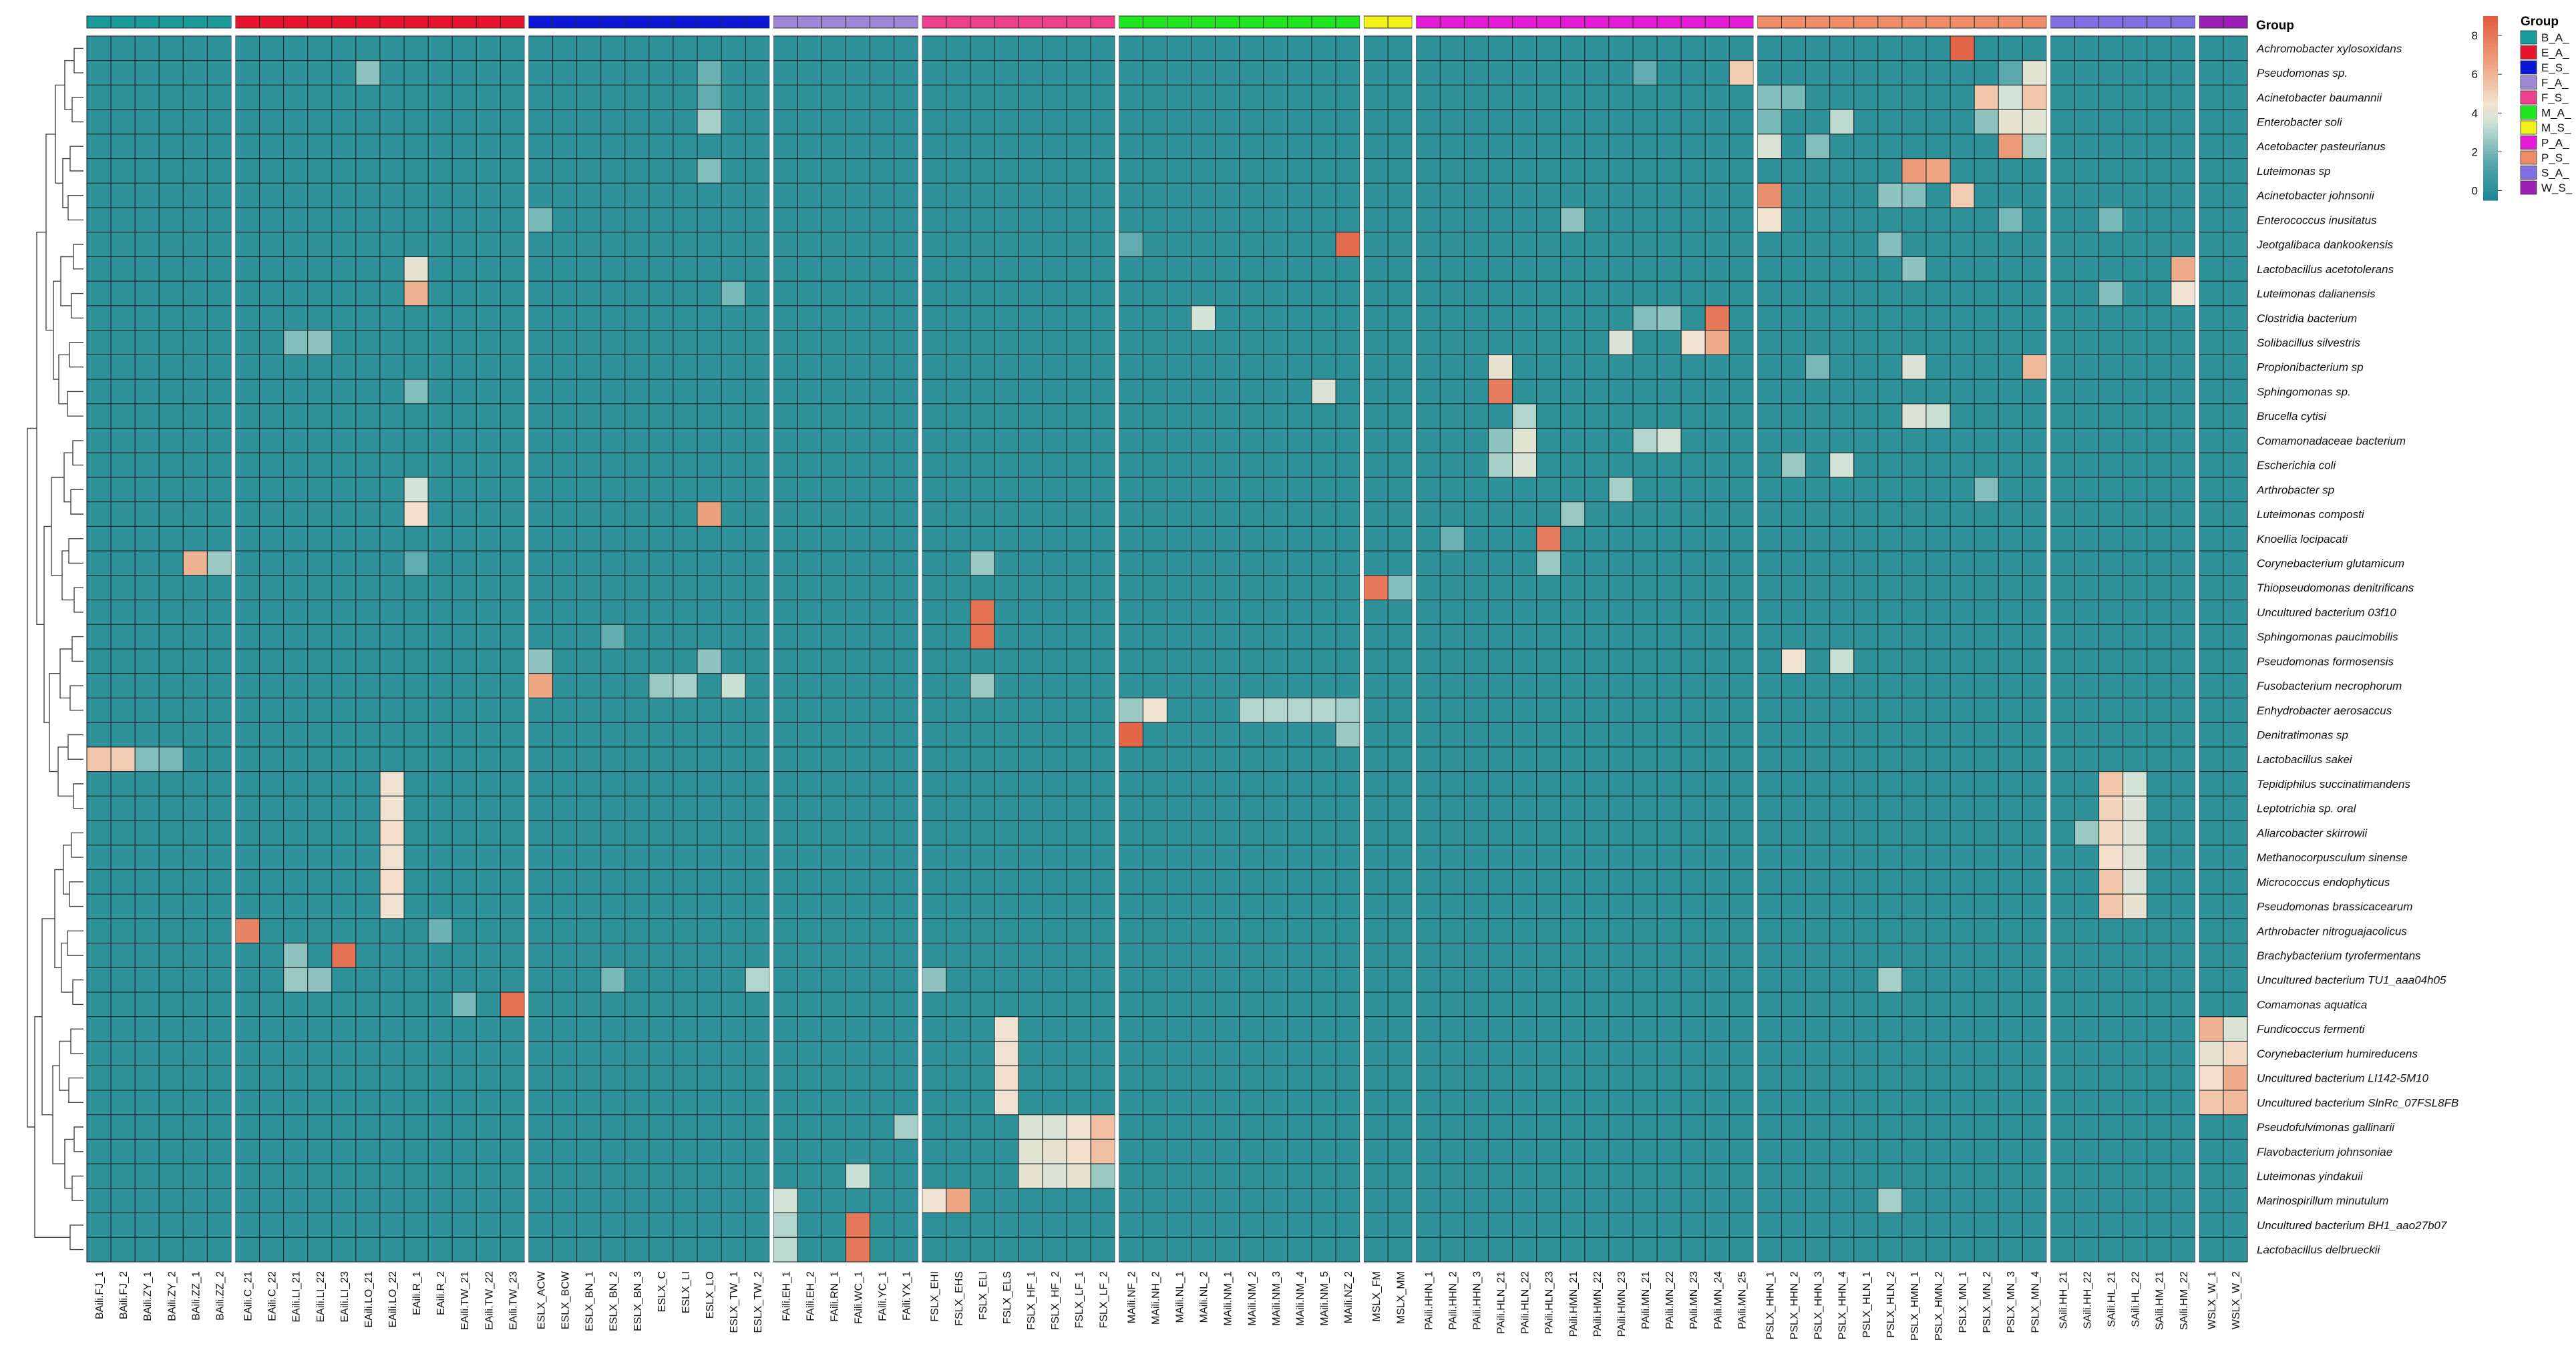 Image resolution: width=2576 pixels, height=1354 pixels. Describe the element at coordinates (2136, 1299) in the screenshot. I see `column-label: SAili.HL_22` at that location.